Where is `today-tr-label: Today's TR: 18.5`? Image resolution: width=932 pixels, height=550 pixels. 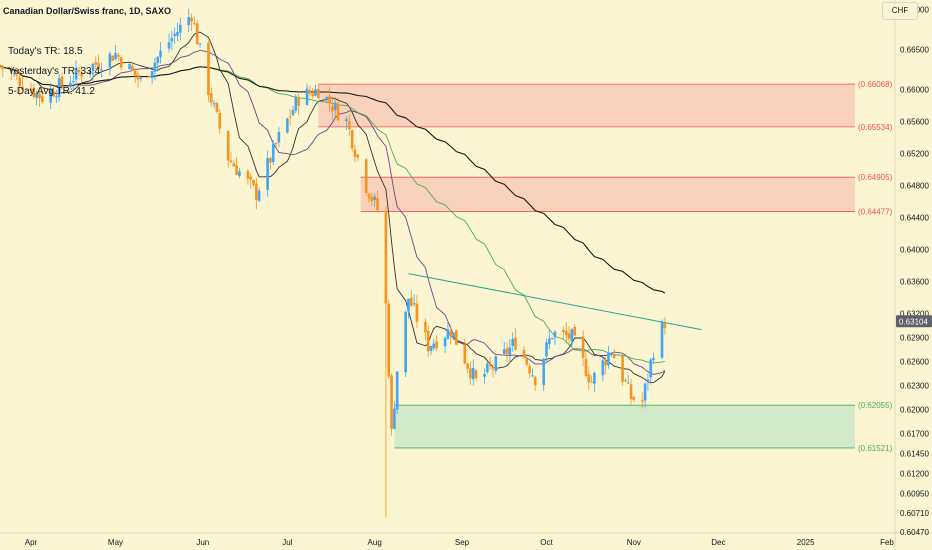 today-tr-label: Today's TR: 18.5 is located at coordinates (45, 51).